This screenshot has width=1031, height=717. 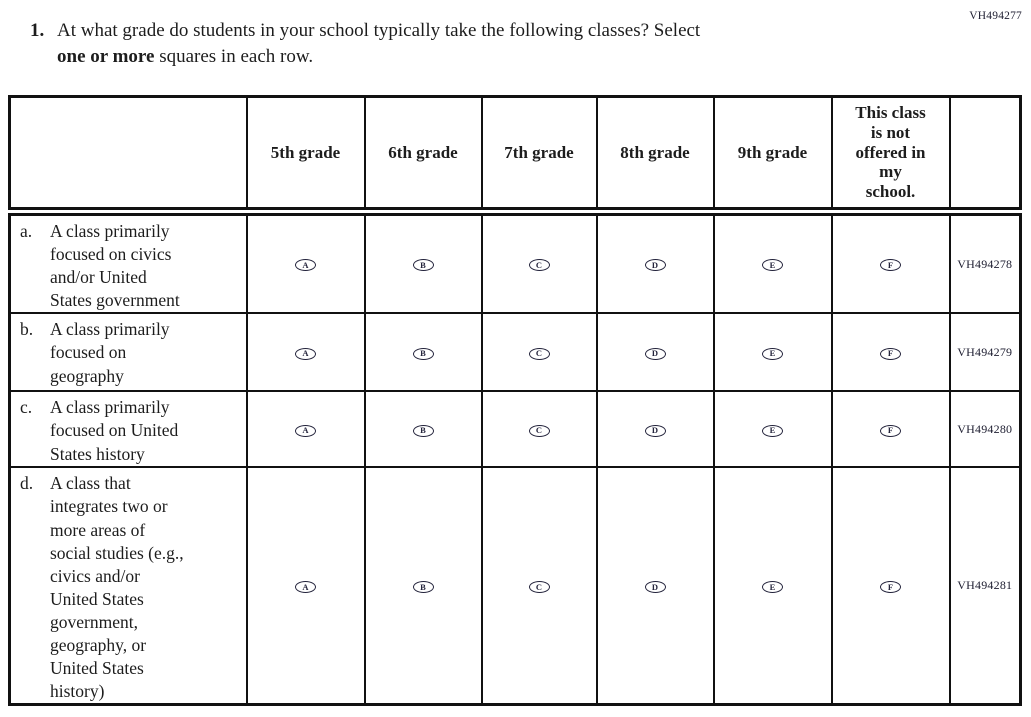 What do you see at coordinates (985, 429) in the screenshot?
I see `row-code-c: VH494280` at bounding box center [985, 429].